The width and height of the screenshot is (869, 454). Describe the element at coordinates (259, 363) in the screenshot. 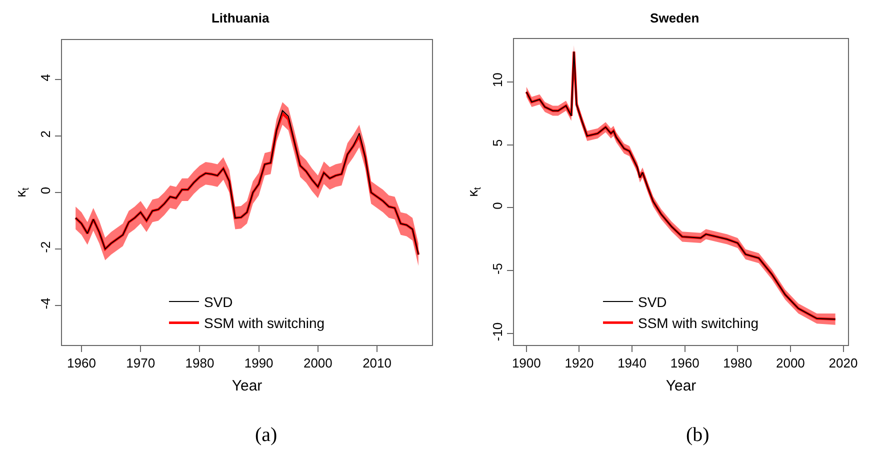

I see `x-tick-label: 1990` at that location.